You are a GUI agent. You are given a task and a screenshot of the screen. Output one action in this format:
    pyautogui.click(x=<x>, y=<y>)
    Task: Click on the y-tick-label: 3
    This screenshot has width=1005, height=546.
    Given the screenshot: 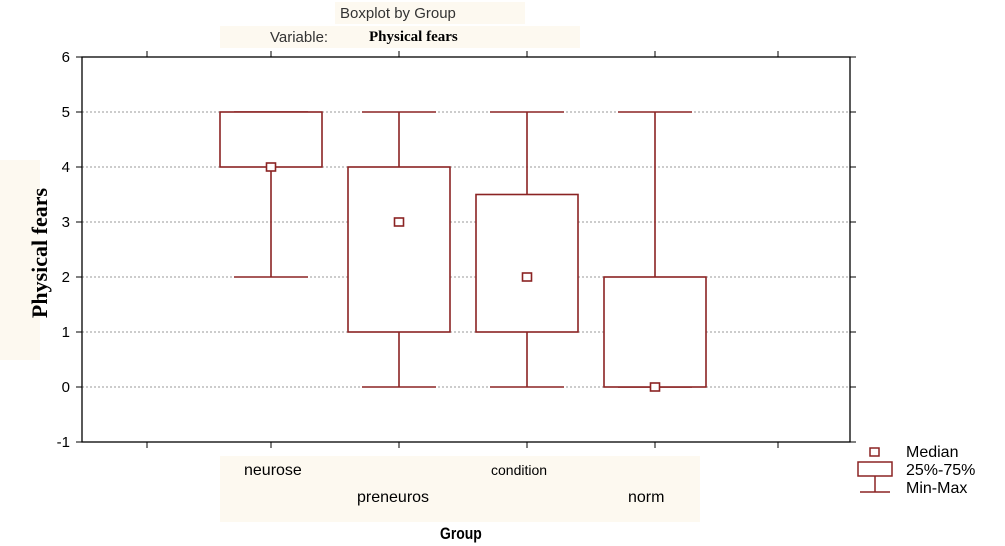 What is the action you would take?
    pyautogui.click(x=66, y=222)
    